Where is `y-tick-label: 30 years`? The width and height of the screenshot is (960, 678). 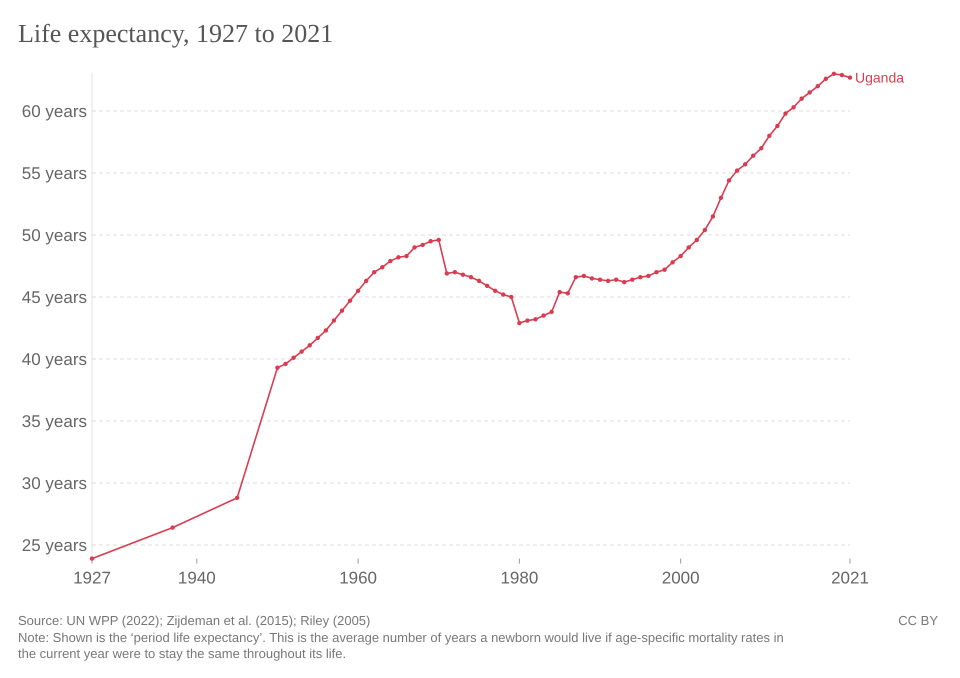
y-tick-label: 30 years is located at coordinates (54, 483).